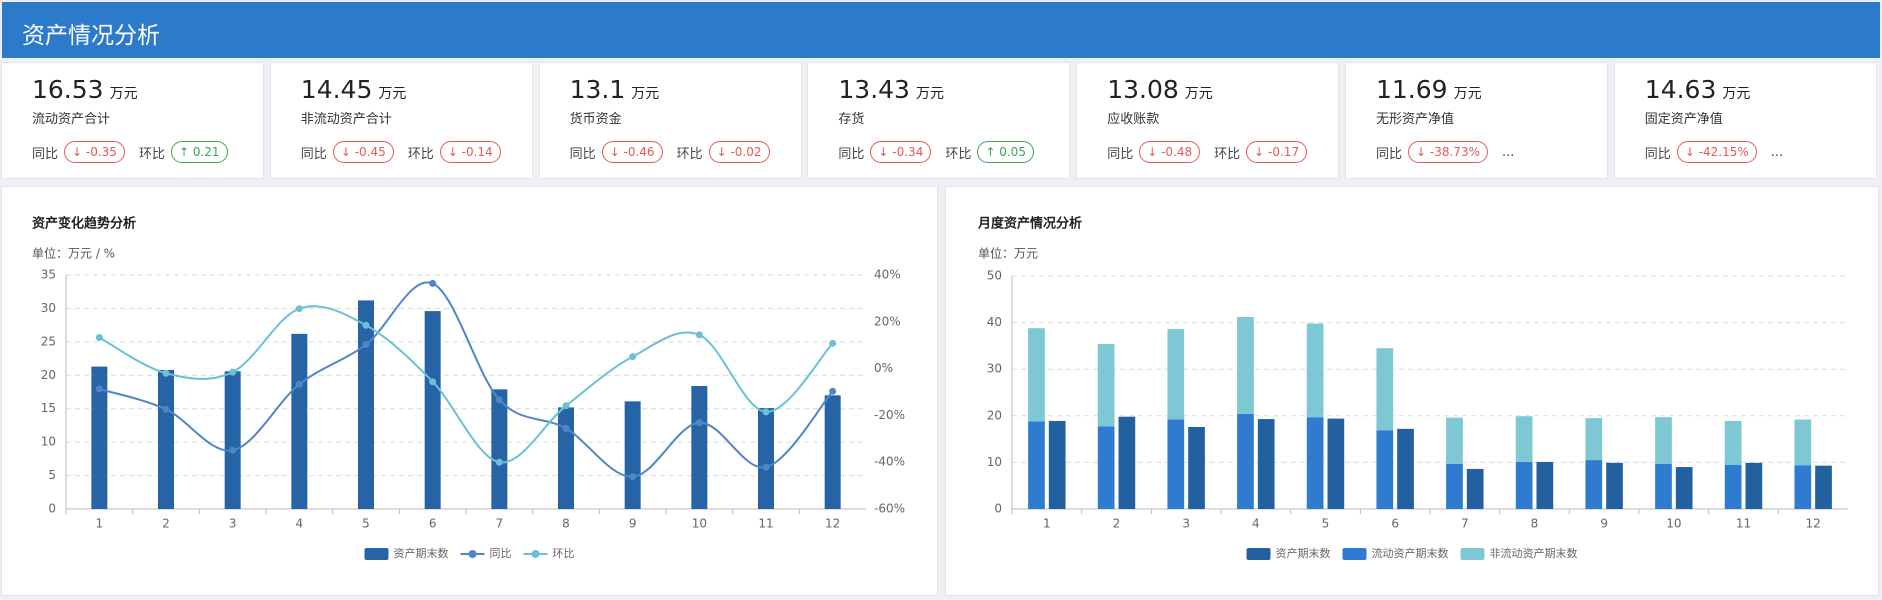  What do you see at coordinates (765, 524) in the screenshot?
I see `x-tick-label: 11` at bounding box center [765, 524].